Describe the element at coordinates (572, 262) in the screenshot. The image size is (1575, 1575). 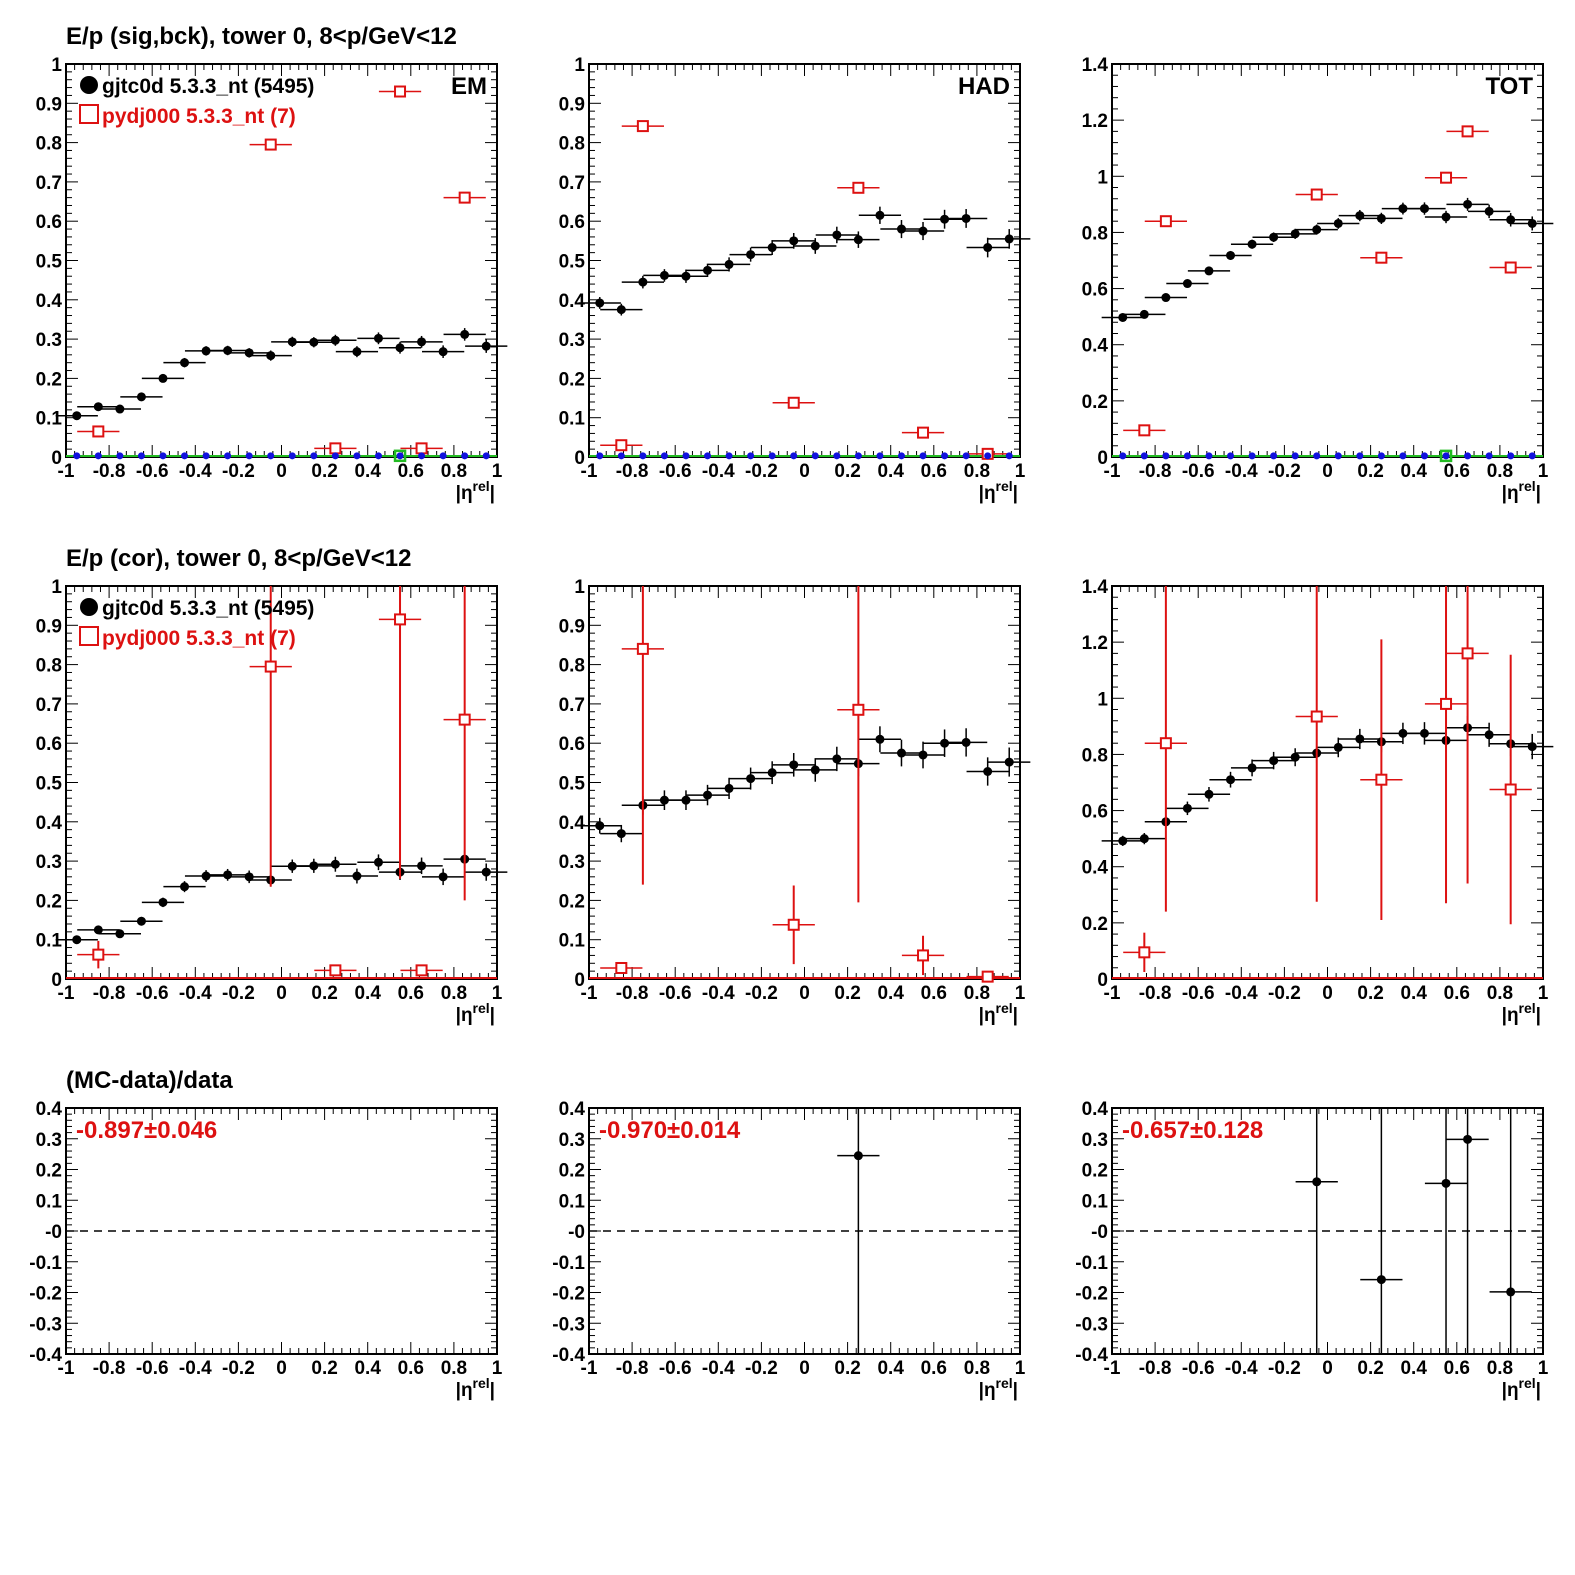
I see `y-tick-label: 0.5` at that location.